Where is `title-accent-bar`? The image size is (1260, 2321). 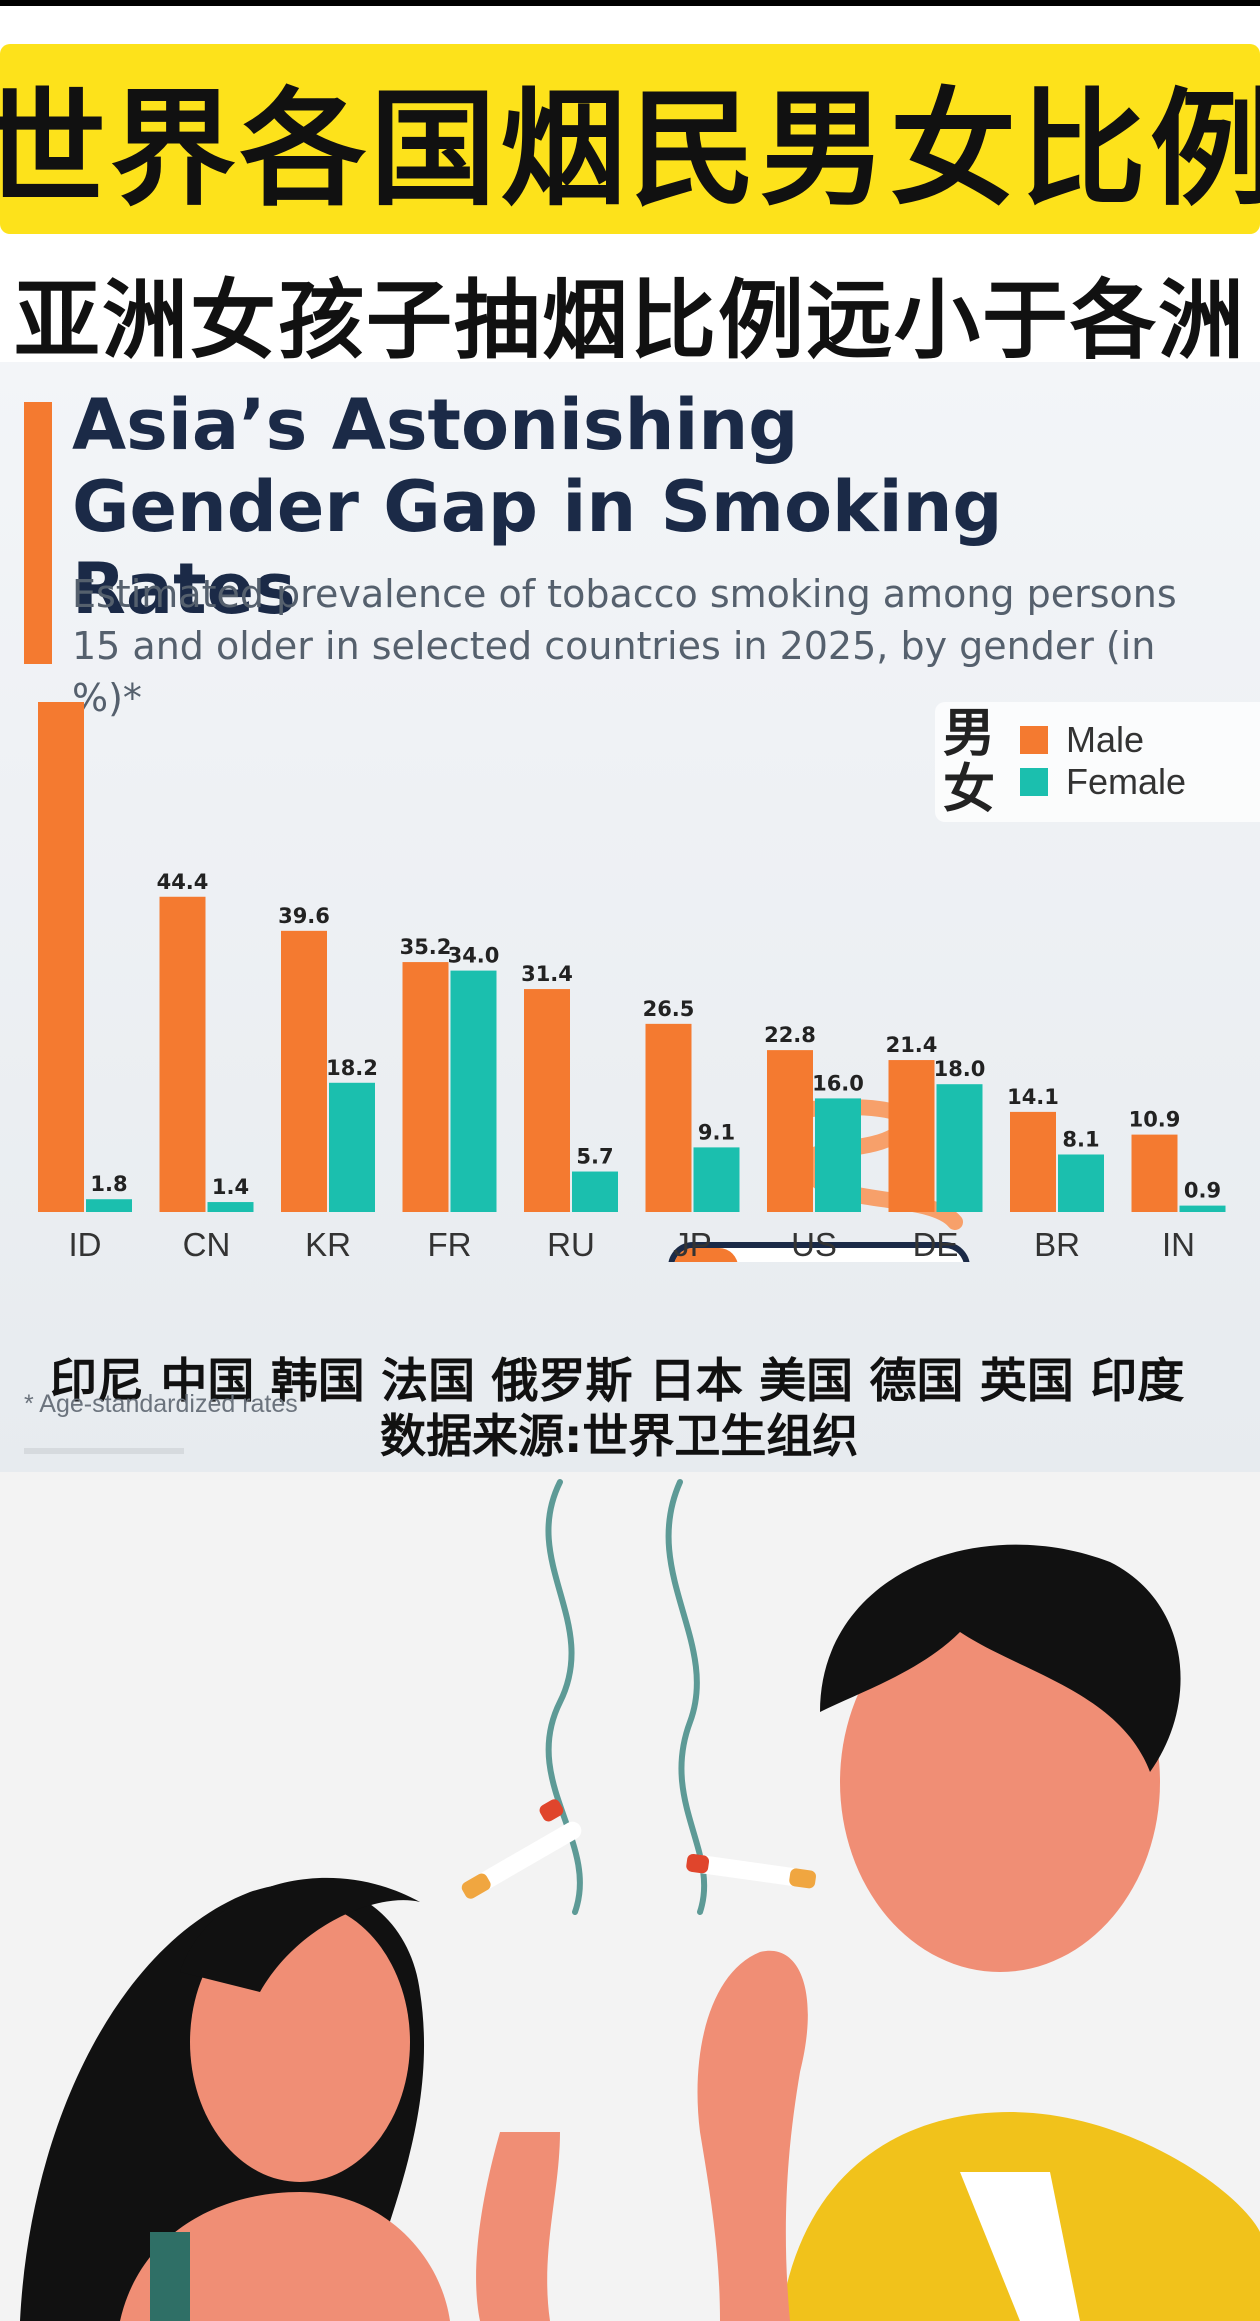
title-accent-bar is located at coordinates (38, 533).